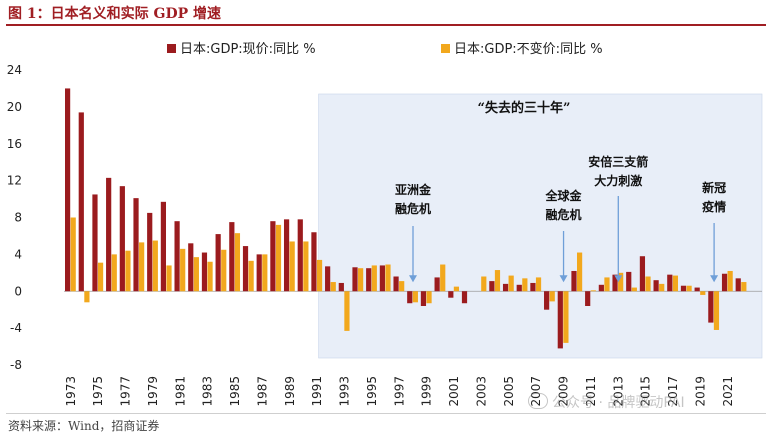 This screenshot has height=439, width=772. What do you see at coordinates (98, 391) in the screenshot?
I see `x-tick-label: 1975` at bounding box center [98, 391].